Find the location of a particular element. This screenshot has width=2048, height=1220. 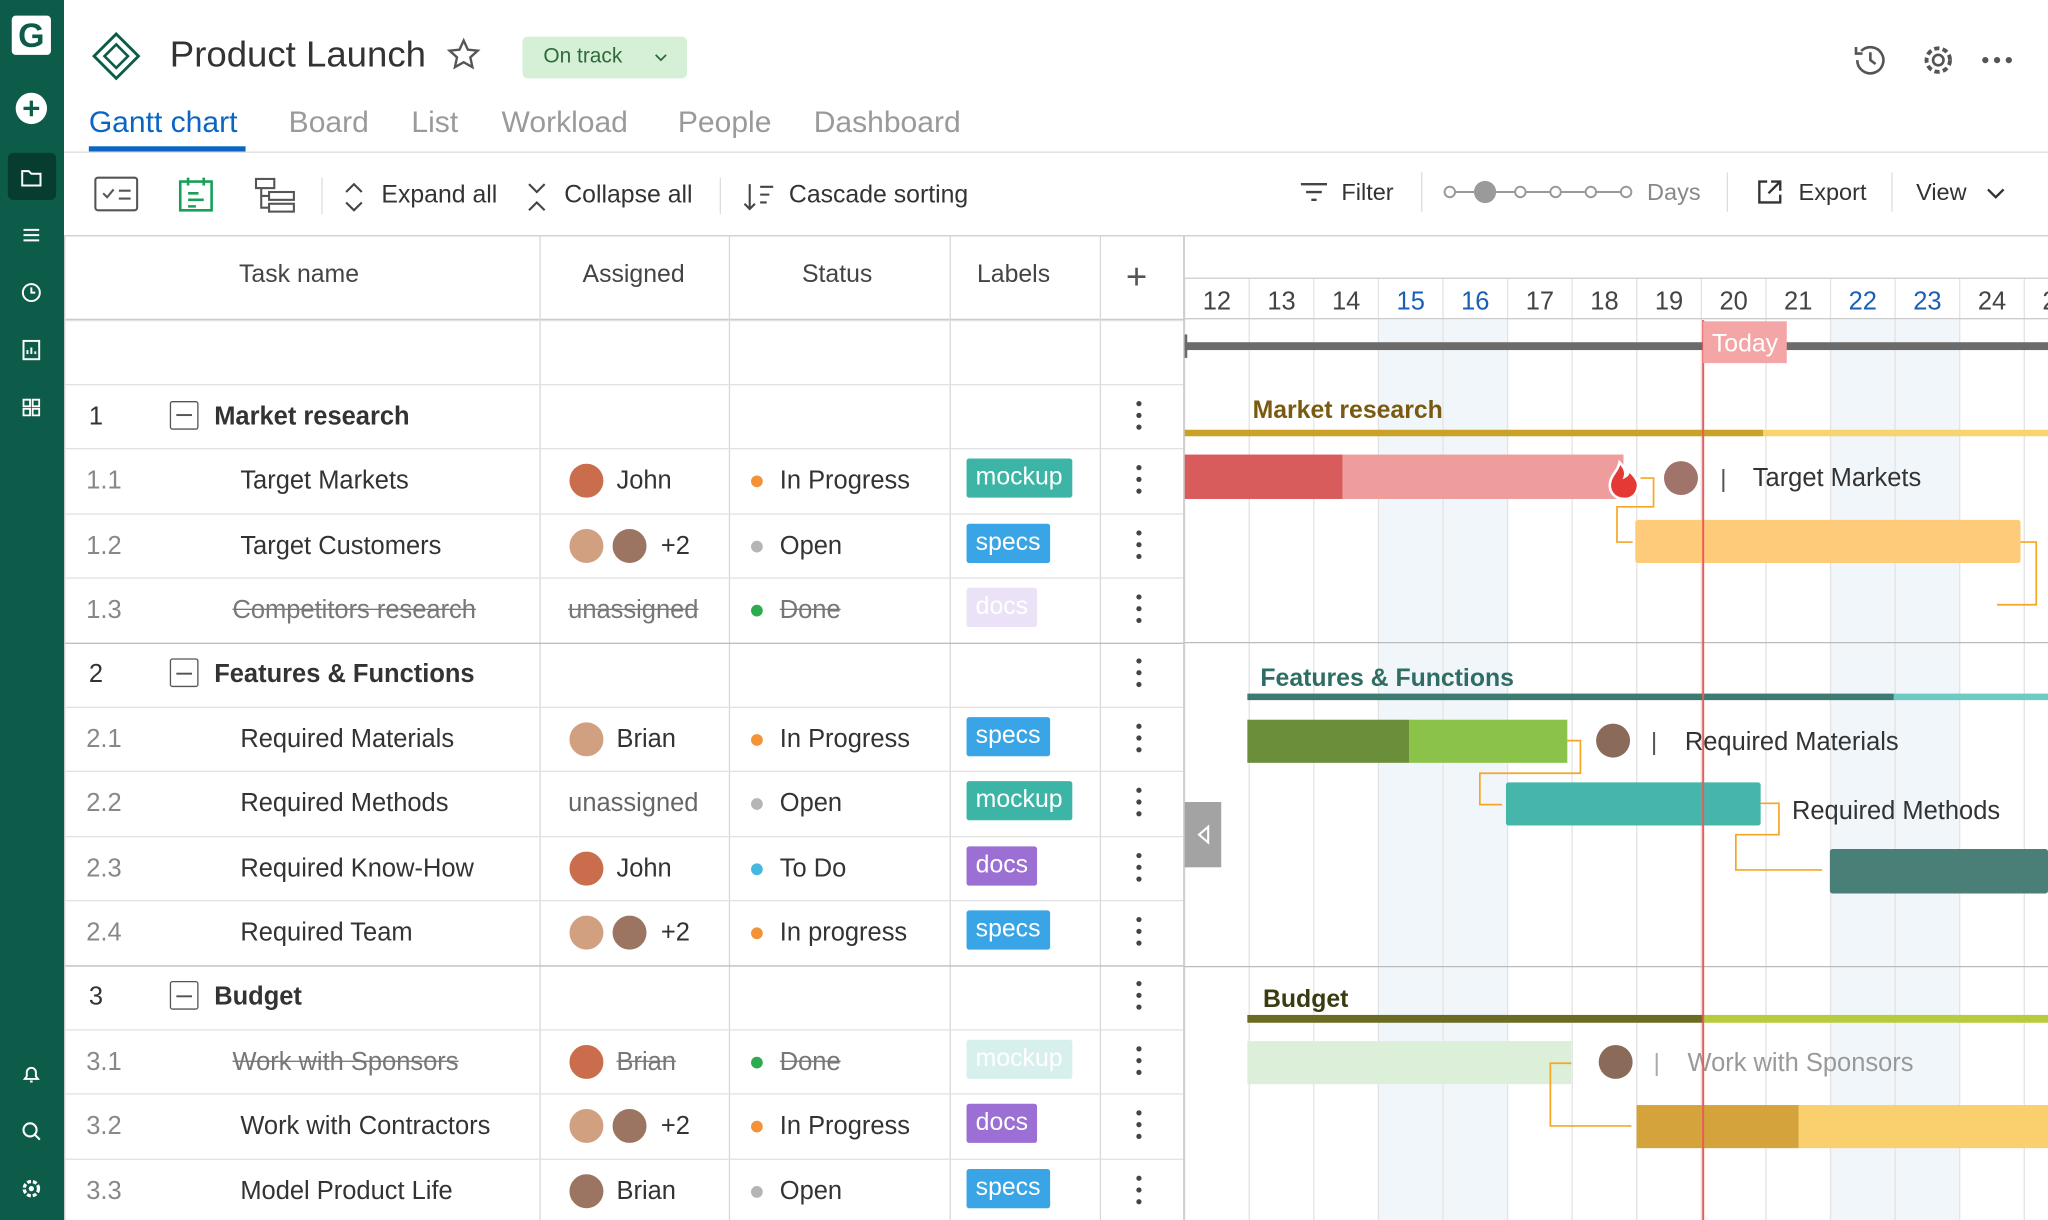

settings-icon is located at coordinates (31, 1189).